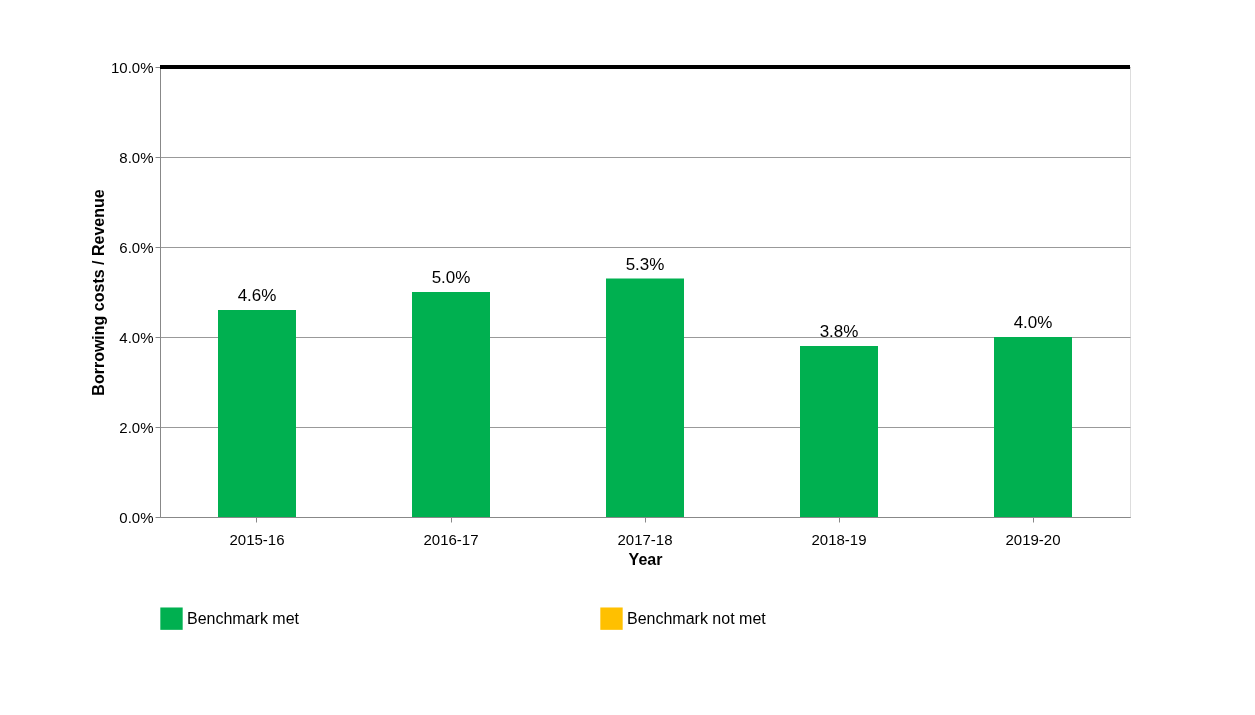  I want to click on y-tick-label: 6.0%, so click(136, 247).